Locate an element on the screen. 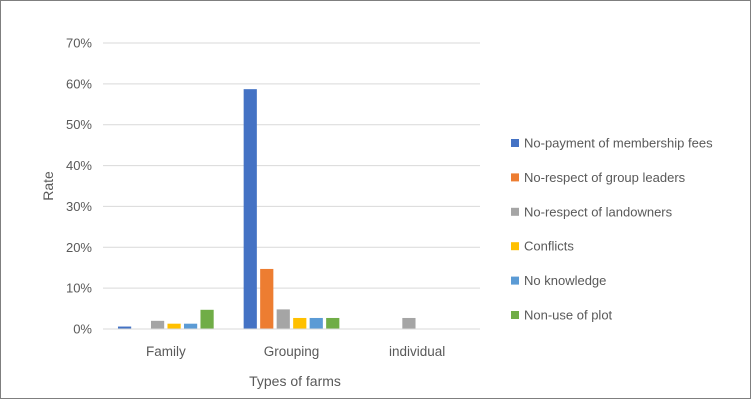  x-axis-category-labels: Family Grouping individual is located at coordinates (295, 351).